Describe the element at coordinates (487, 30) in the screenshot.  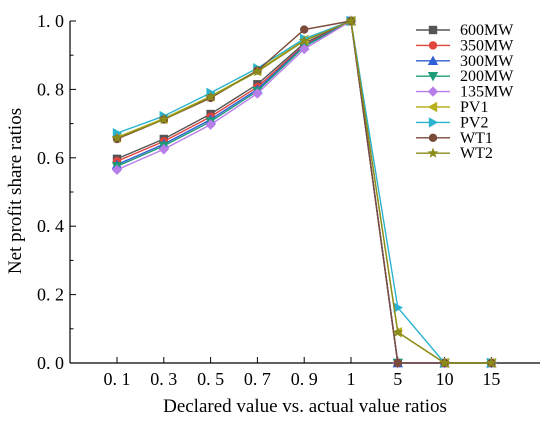
I see `legend-label: 600MW` at that location.